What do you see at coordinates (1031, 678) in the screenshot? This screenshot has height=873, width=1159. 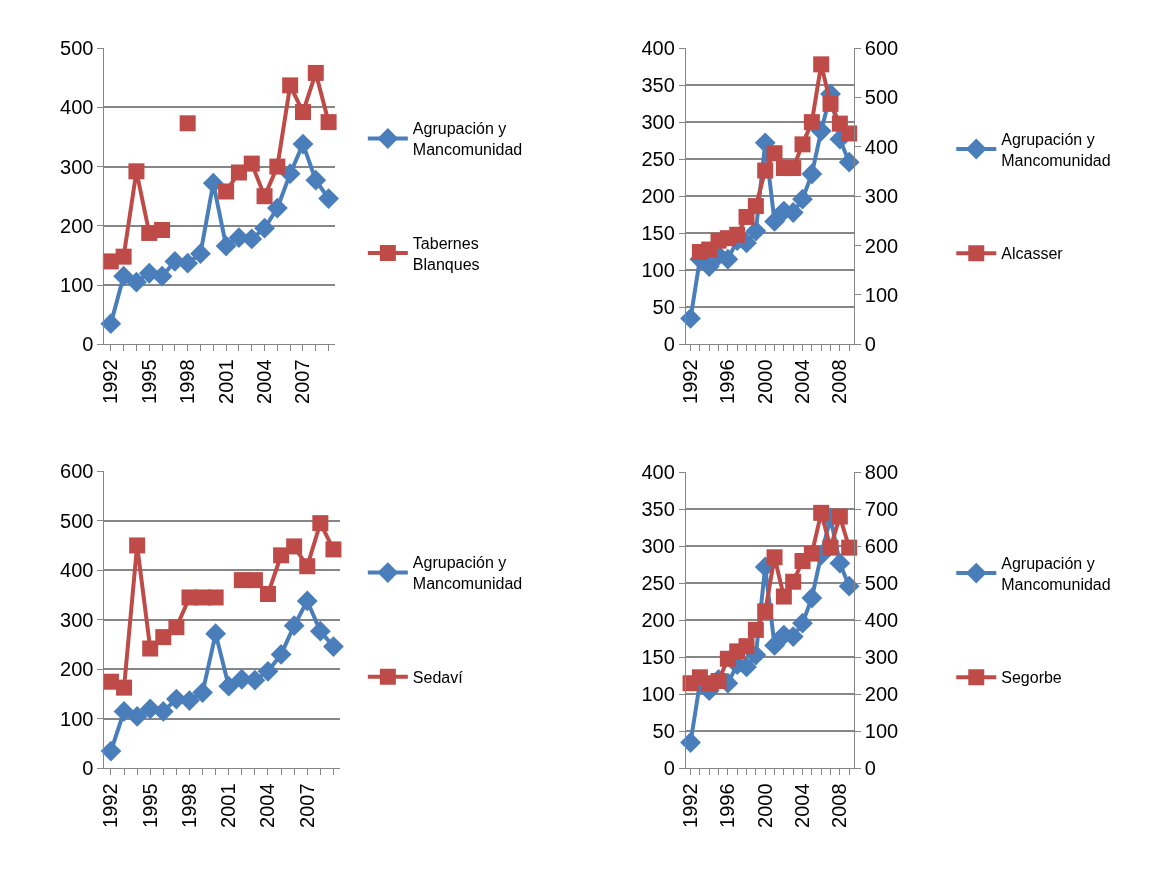 I see `legend-label: Segorbe` at bounding box center [1031, 678].